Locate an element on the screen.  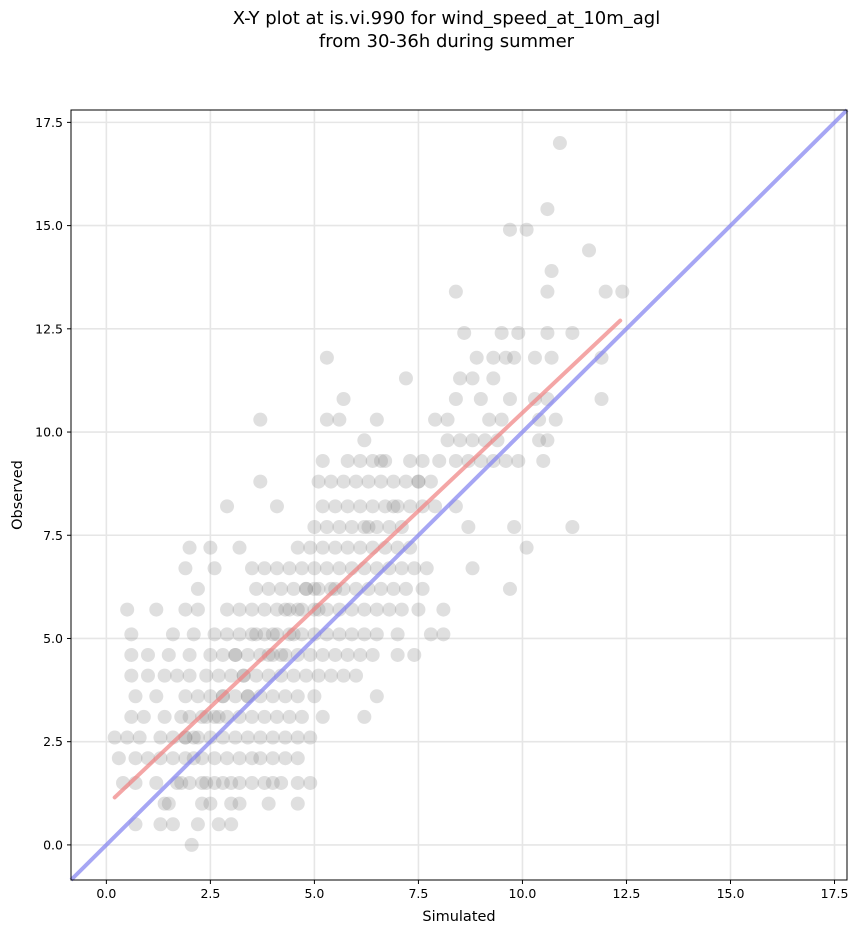
y-tick-label-6: 15.0 is located at coordinates (49, 225).